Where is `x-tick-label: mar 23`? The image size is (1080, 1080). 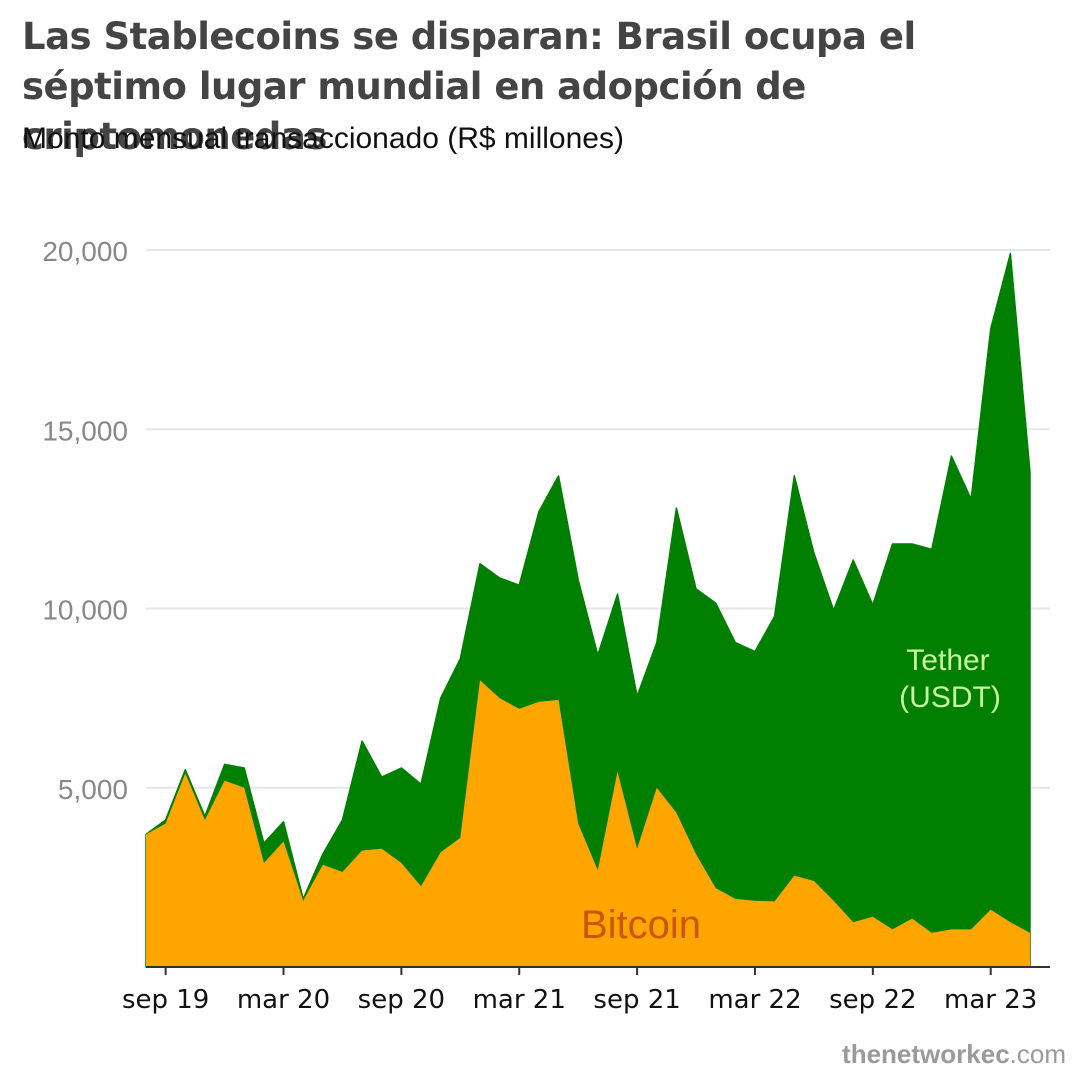
x-tick-label: mar 23 is located at coordinates (990, 1000).